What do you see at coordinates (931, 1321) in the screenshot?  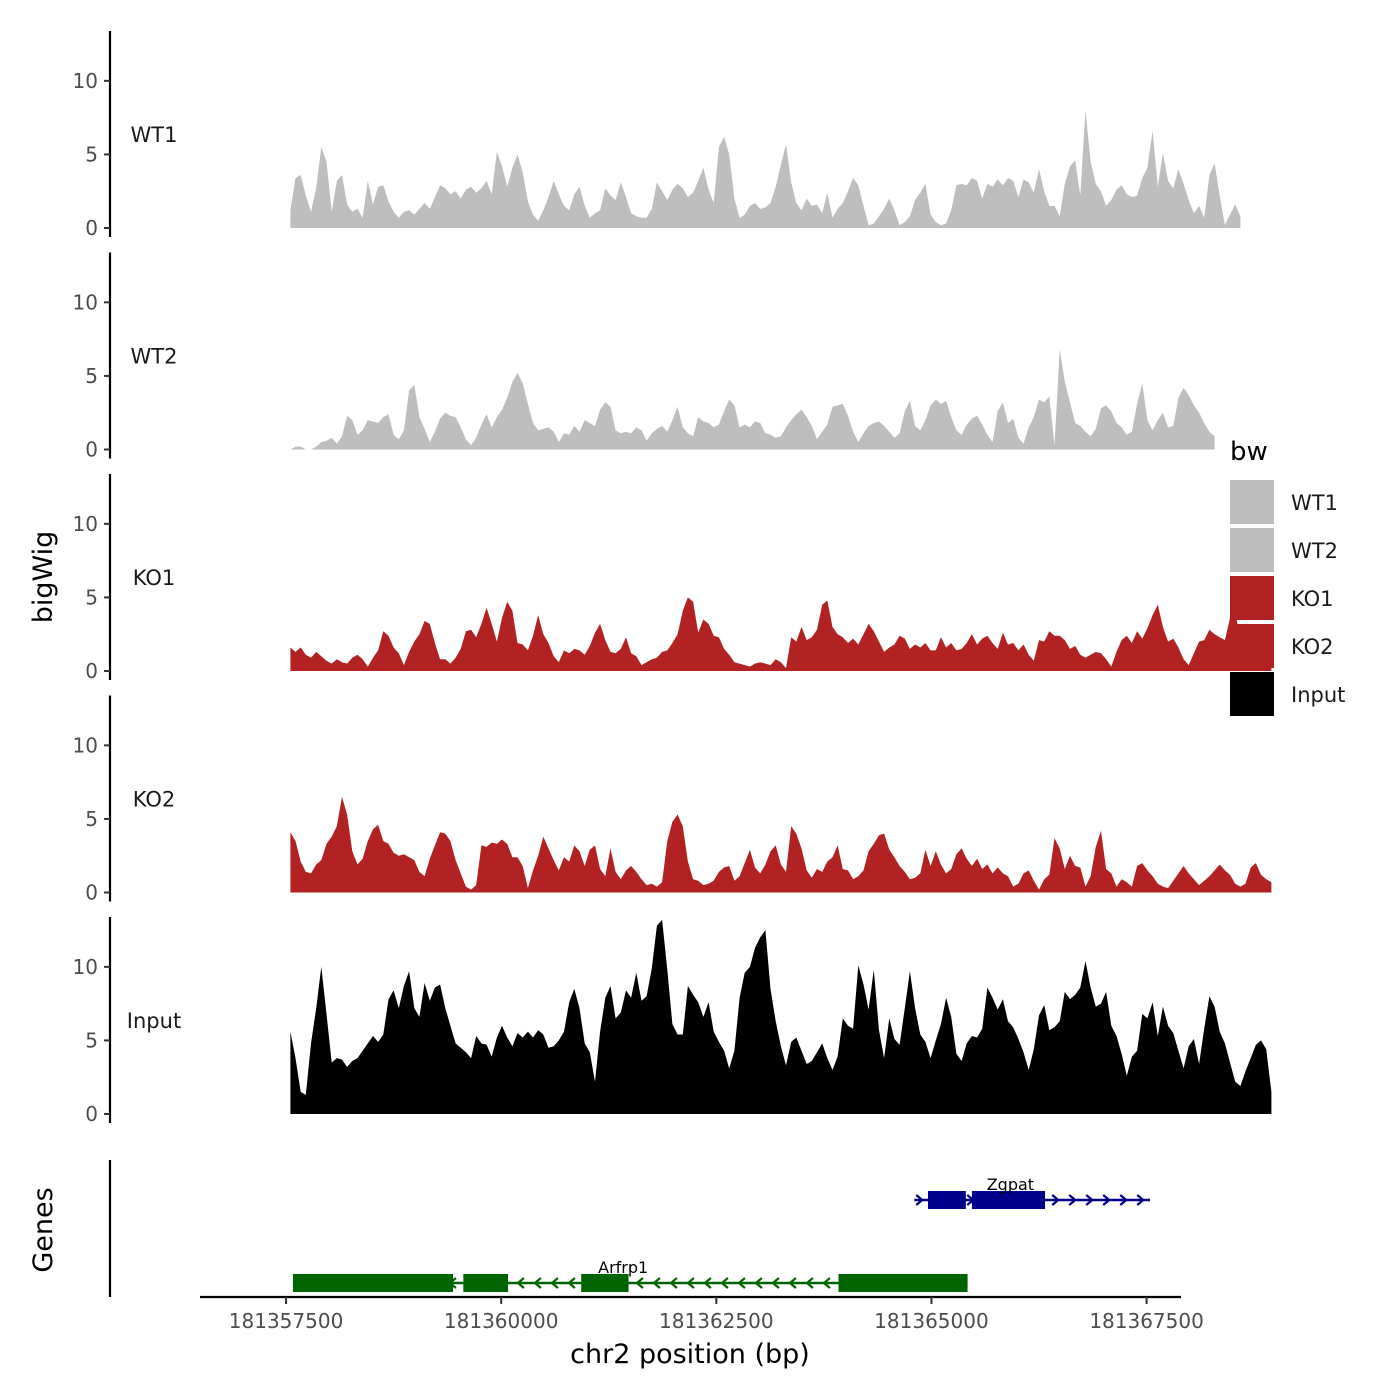 I see `x-tick-label: 181365000` at bounding box center [931, 1321].